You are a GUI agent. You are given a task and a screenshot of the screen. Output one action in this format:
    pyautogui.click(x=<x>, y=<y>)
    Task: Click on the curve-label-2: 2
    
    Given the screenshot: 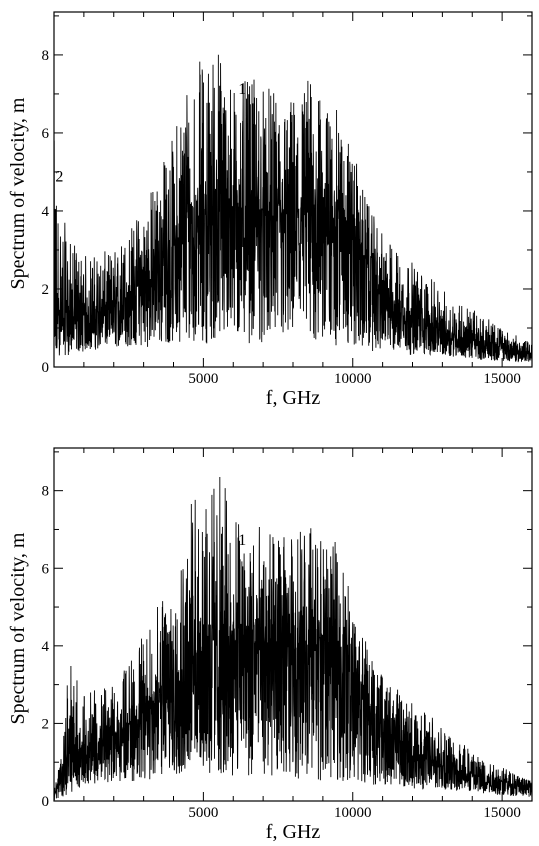 What is the action you would take?
    pyautogui.click(x=59, y=177)
    